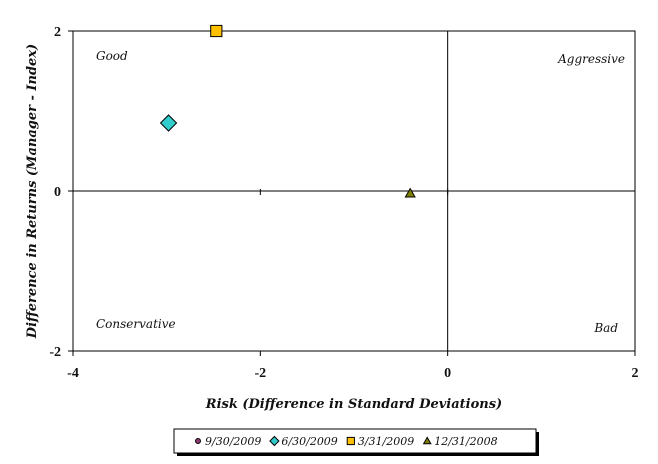 This screenshot has height=464, width=658. Describe the element at coordinates (465, 441) in the screenshot. I see `legend-label: 12/31/2008` at that location.